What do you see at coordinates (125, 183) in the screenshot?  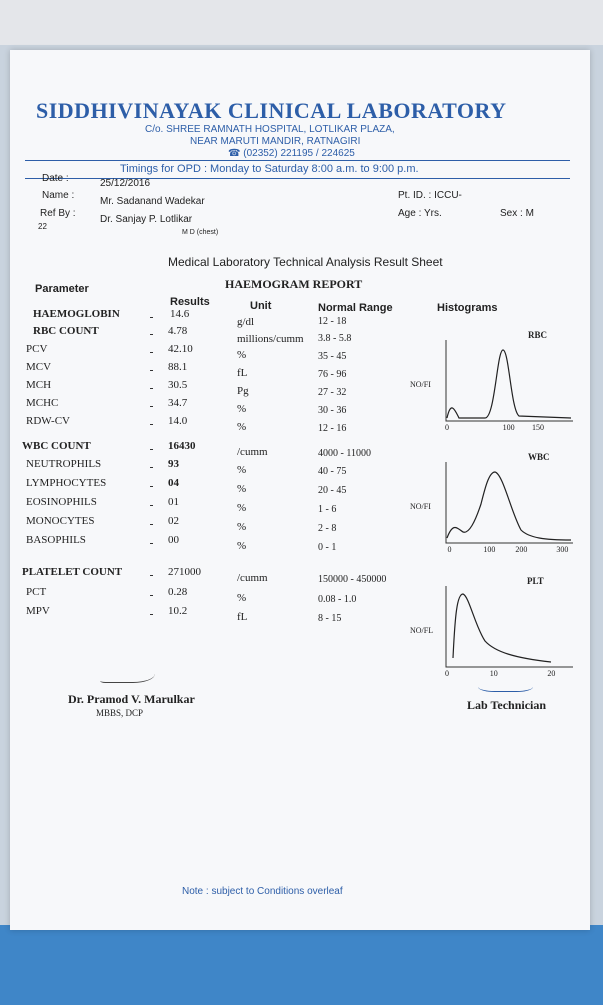 I see `date: 25/12/2016` at bounding box center [125, 183].